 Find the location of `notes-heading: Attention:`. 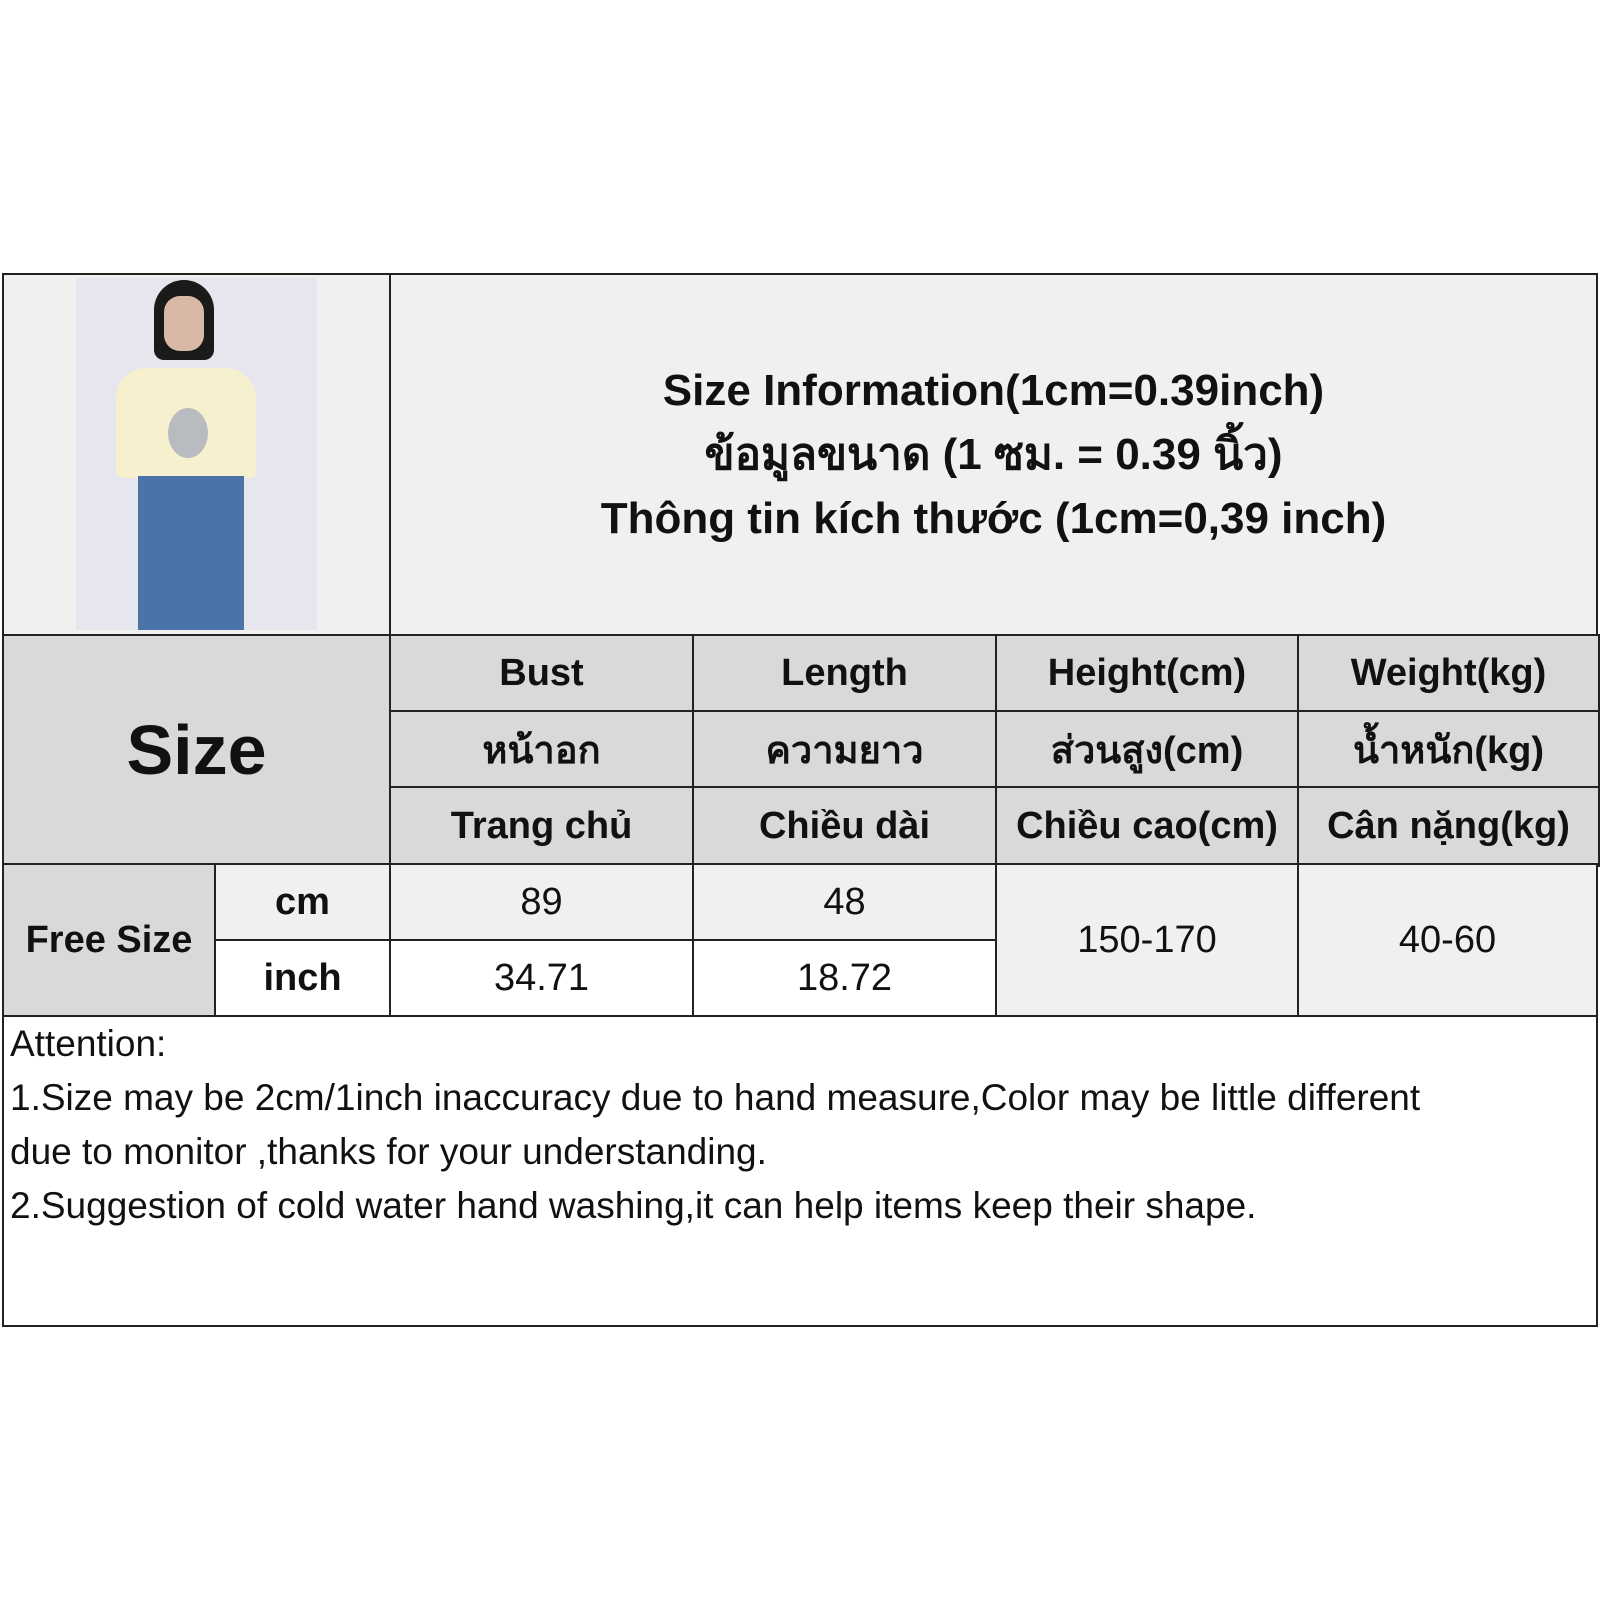

notes-heading: Attention: is located at coordinates (88, 1043).